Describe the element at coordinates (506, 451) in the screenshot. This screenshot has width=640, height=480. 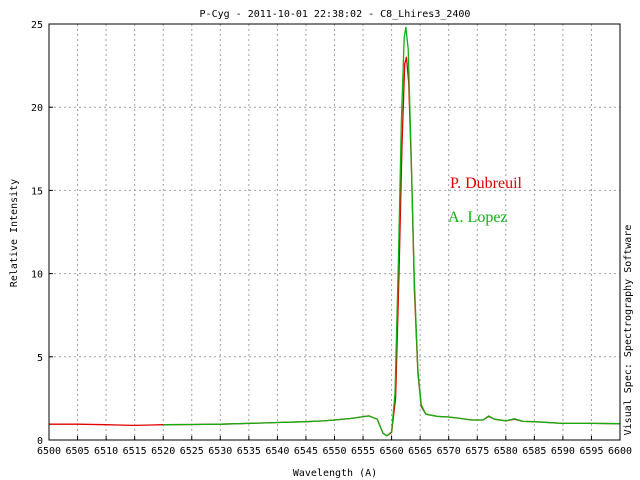
I see `x-tick-label: 6580` at that location.